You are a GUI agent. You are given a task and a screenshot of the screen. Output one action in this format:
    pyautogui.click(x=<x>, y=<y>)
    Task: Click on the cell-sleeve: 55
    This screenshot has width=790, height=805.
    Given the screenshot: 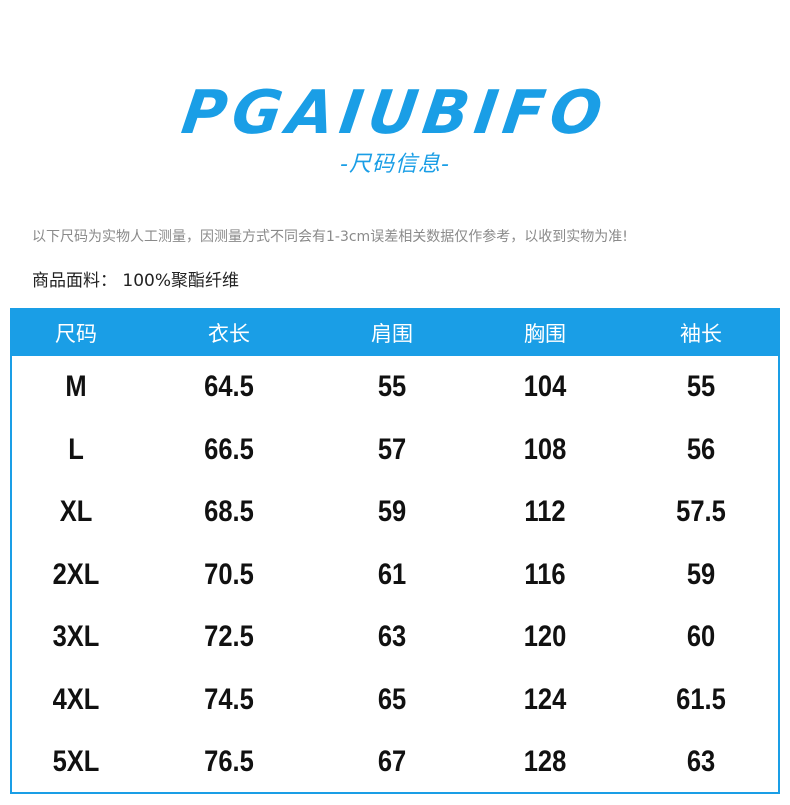 What is the action you would take?
    pyautogui.click(x=701, y=387)
    